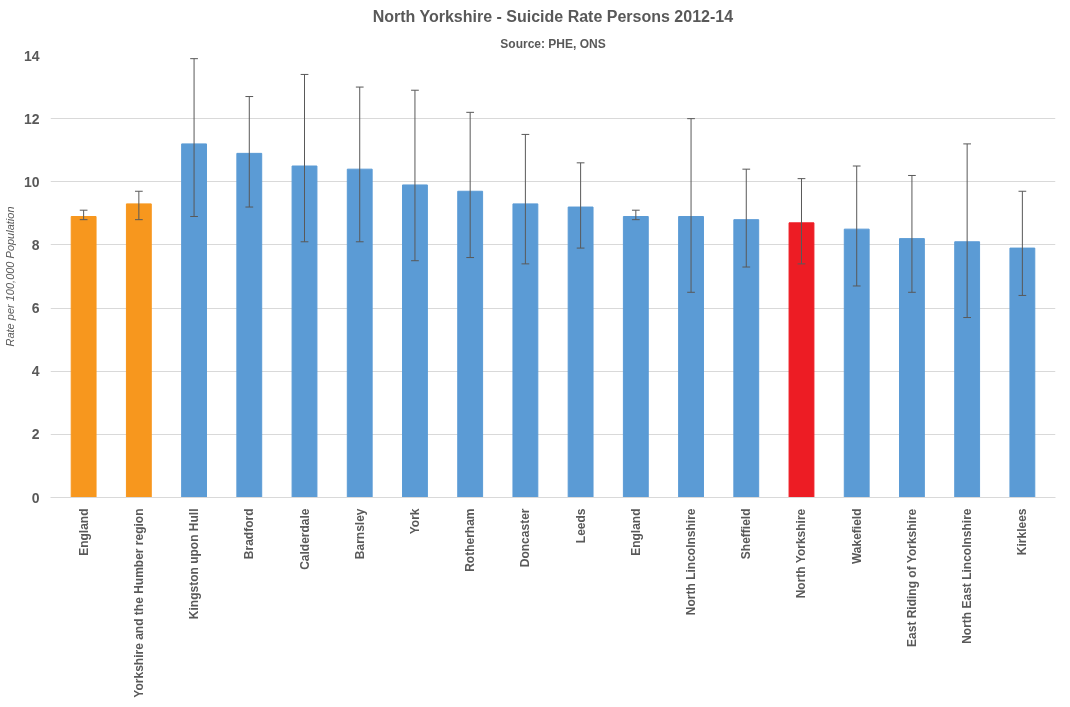  Describe the element at coordinates (525, 538) in the screenshot. I see `x-tick-label: Doncaster` at that location.